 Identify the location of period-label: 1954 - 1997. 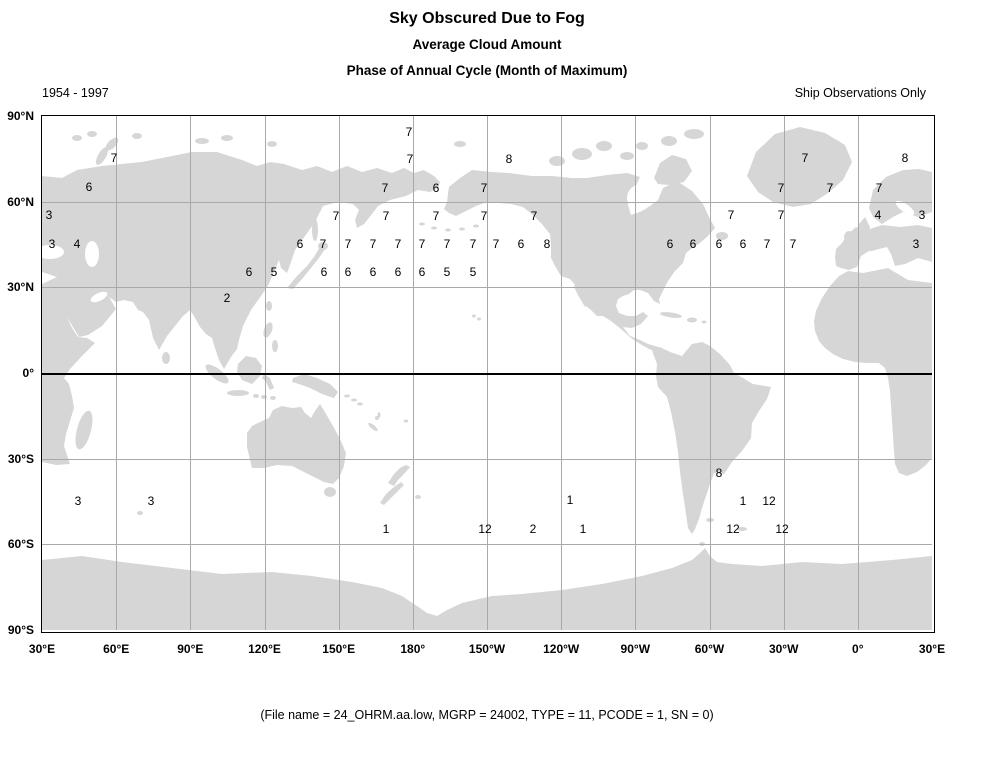
(75, 93).